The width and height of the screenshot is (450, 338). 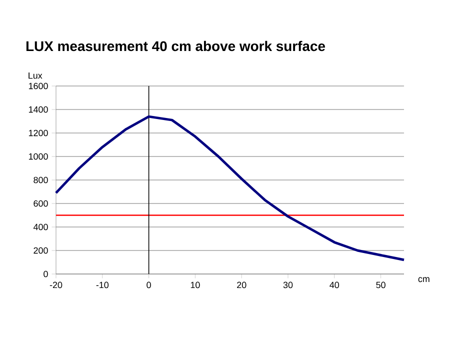 I want to click on y-tick-label: 200, so click(x=41, y=250).